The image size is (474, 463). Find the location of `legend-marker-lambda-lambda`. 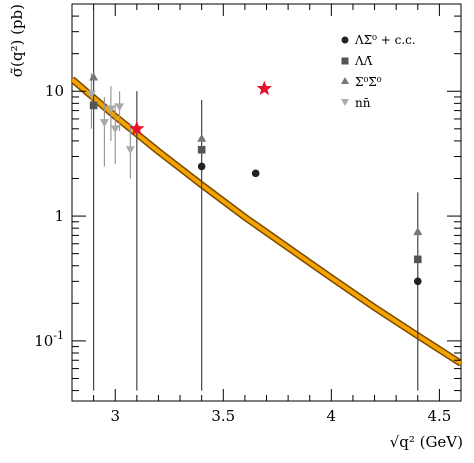

legend-marker-lambda-lambda is located at coordinates (345, 61).